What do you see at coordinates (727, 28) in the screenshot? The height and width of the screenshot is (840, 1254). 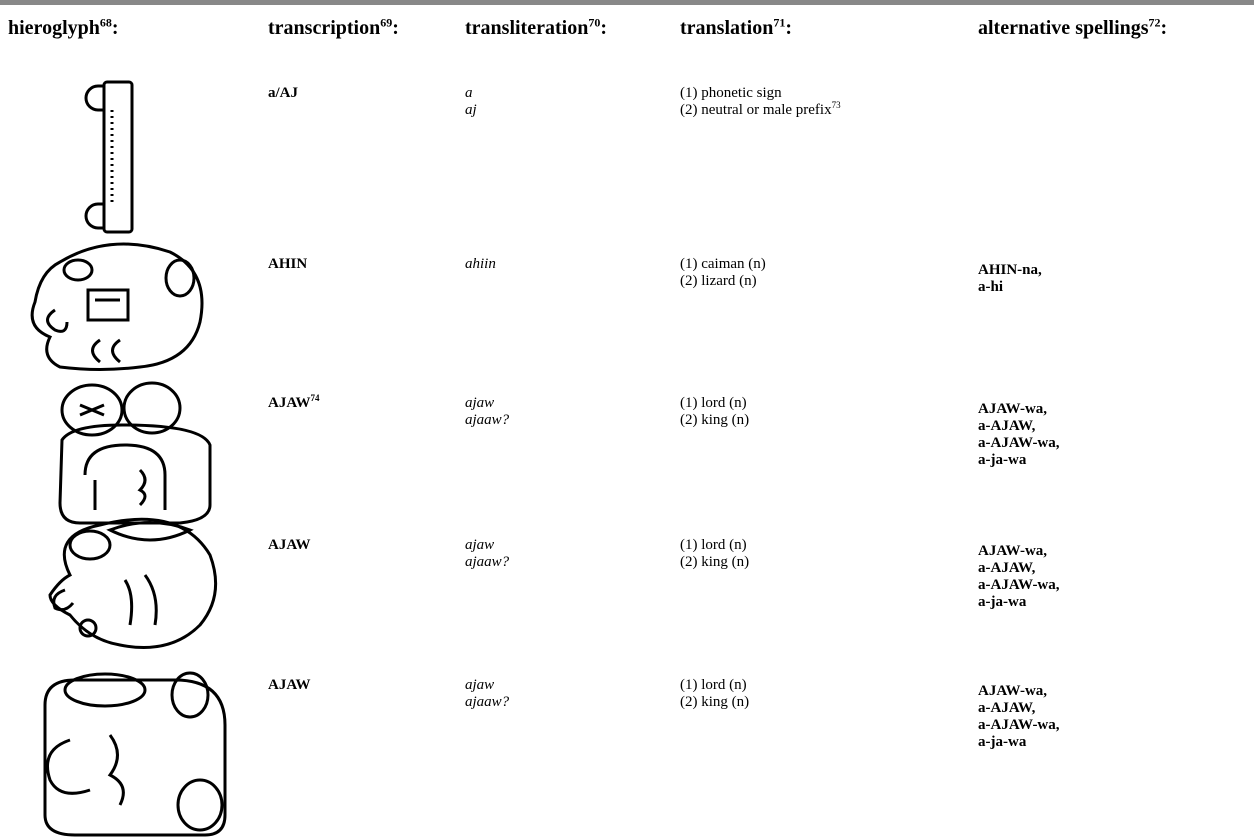 I see `header-label: translation` at bounding box center [727, 28].